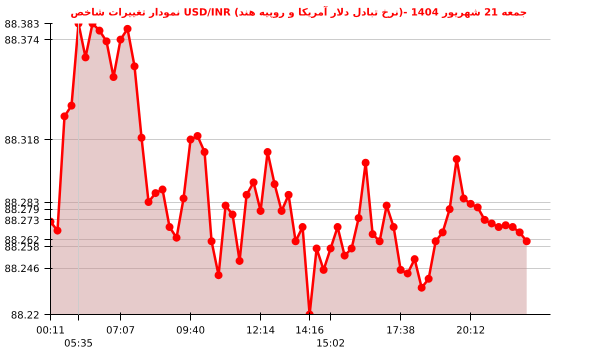 Image resolution: width=600 pixels, height=352 pixels. I want to click on x-tick-label: 05:35, so click(78, 344).